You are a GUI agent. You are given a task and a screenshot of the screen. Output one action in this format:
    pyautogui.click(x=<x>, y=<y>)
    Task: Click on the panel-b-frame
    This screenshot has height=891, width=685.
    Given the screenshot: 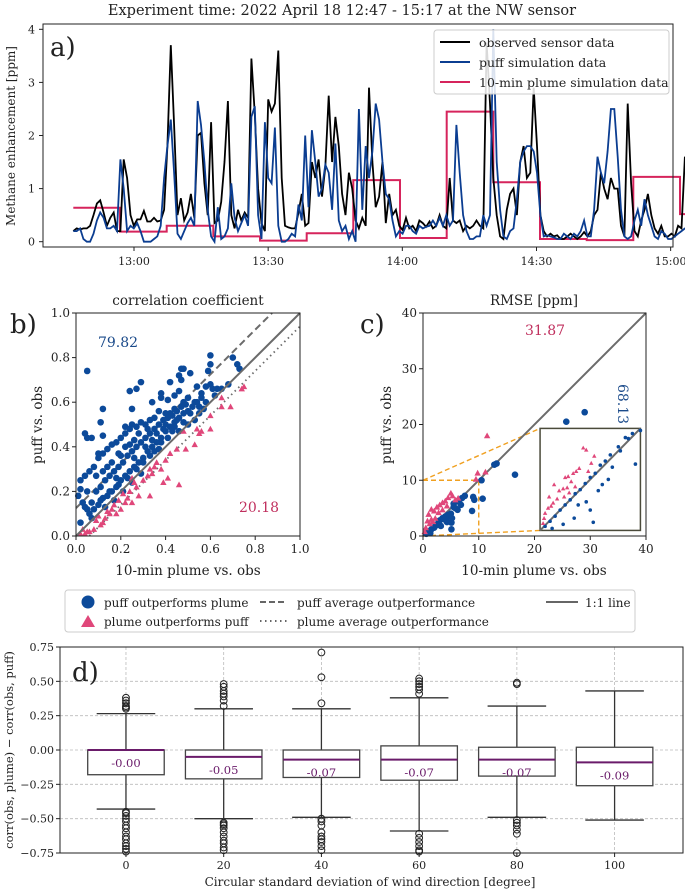 What is the action you would take?
    pyautogui.click(x=188, y=424)
    